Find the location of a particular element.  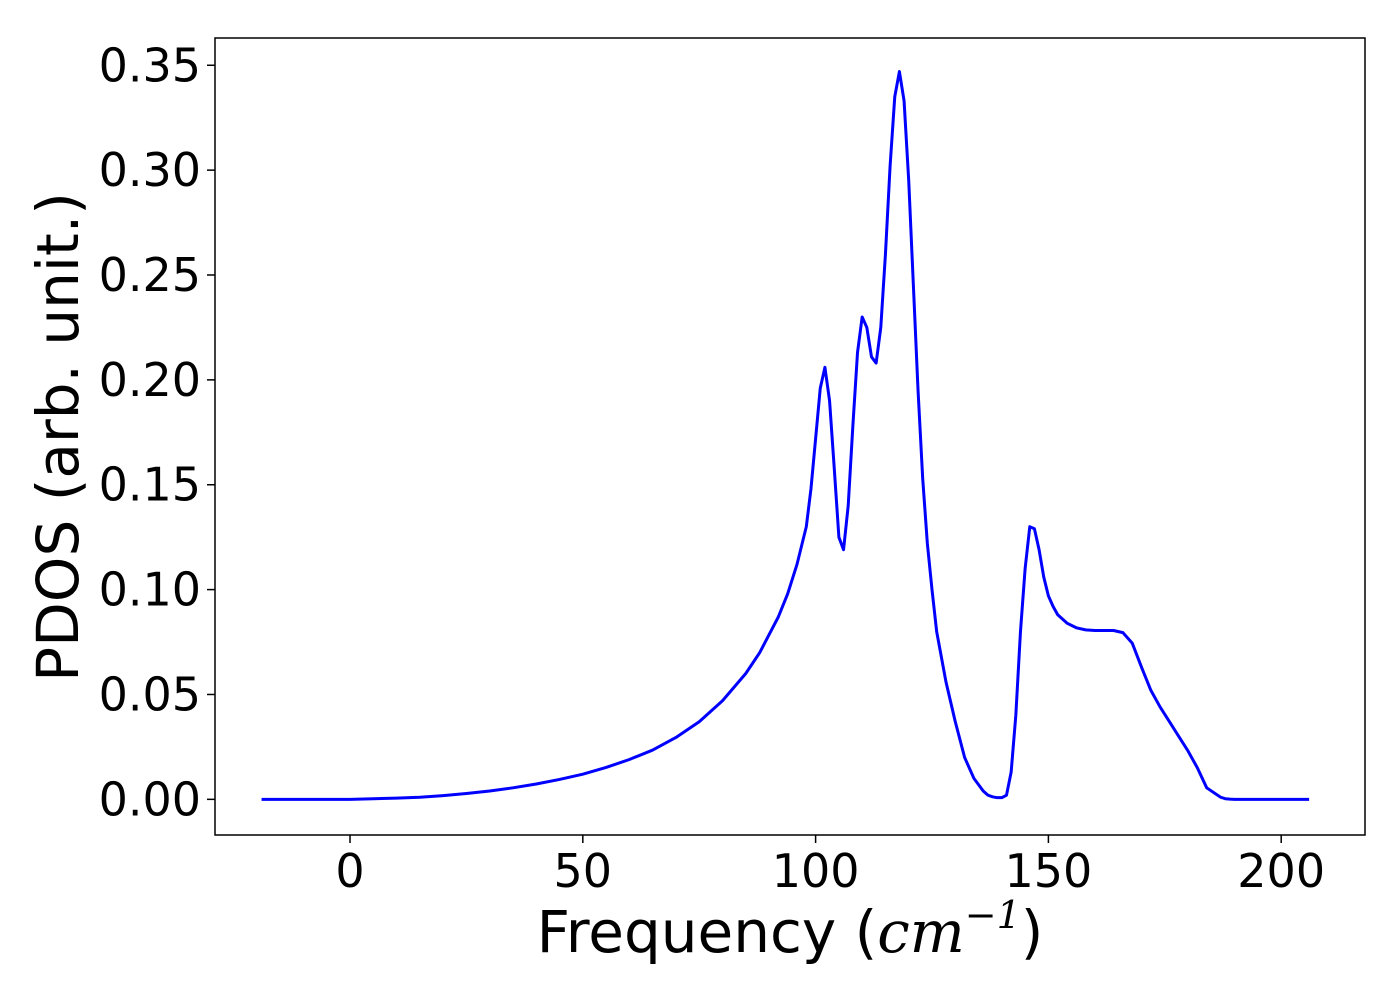

x-tick-label: 0 is located at coordinates (349, 871).